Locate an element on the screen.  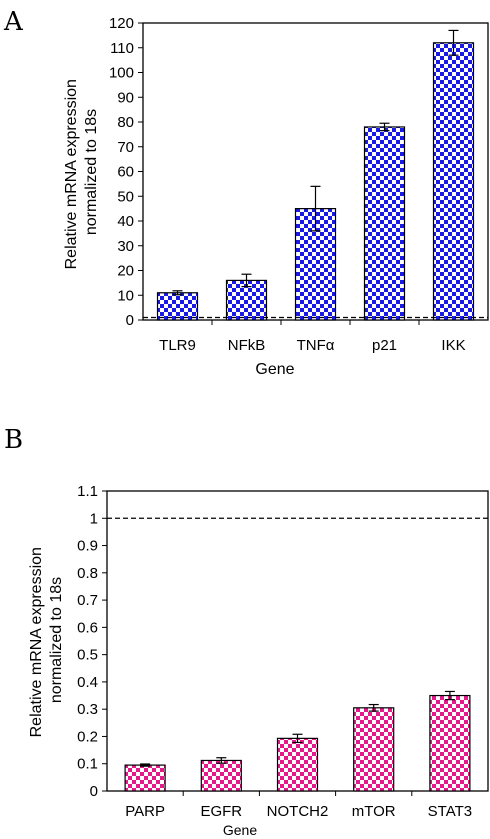
x-category-label: PARP is located at coordinates (145, 811).